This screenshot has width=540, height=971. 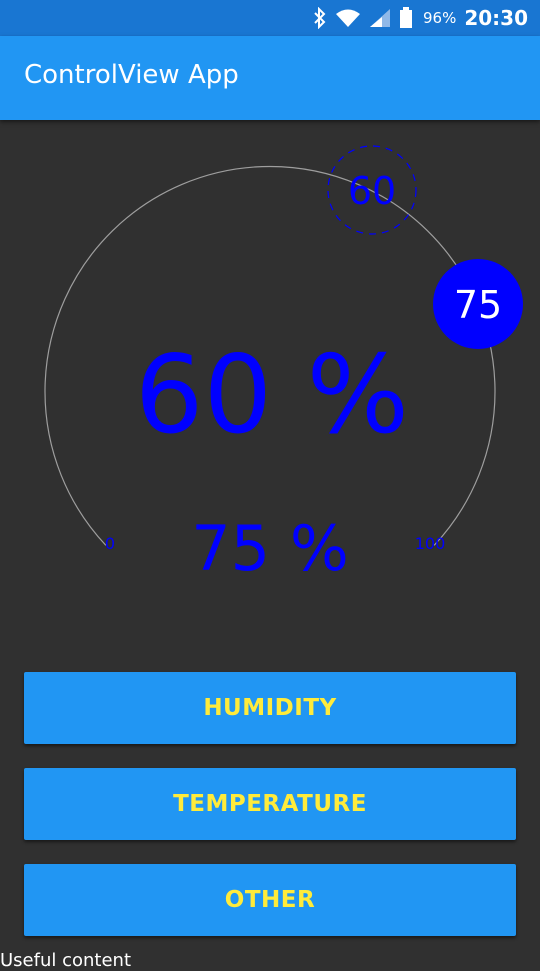 What do you see at coordinates (320, 18) in the screenshot?
I see `bluetooth-icon` at bounding box center [320, 18].